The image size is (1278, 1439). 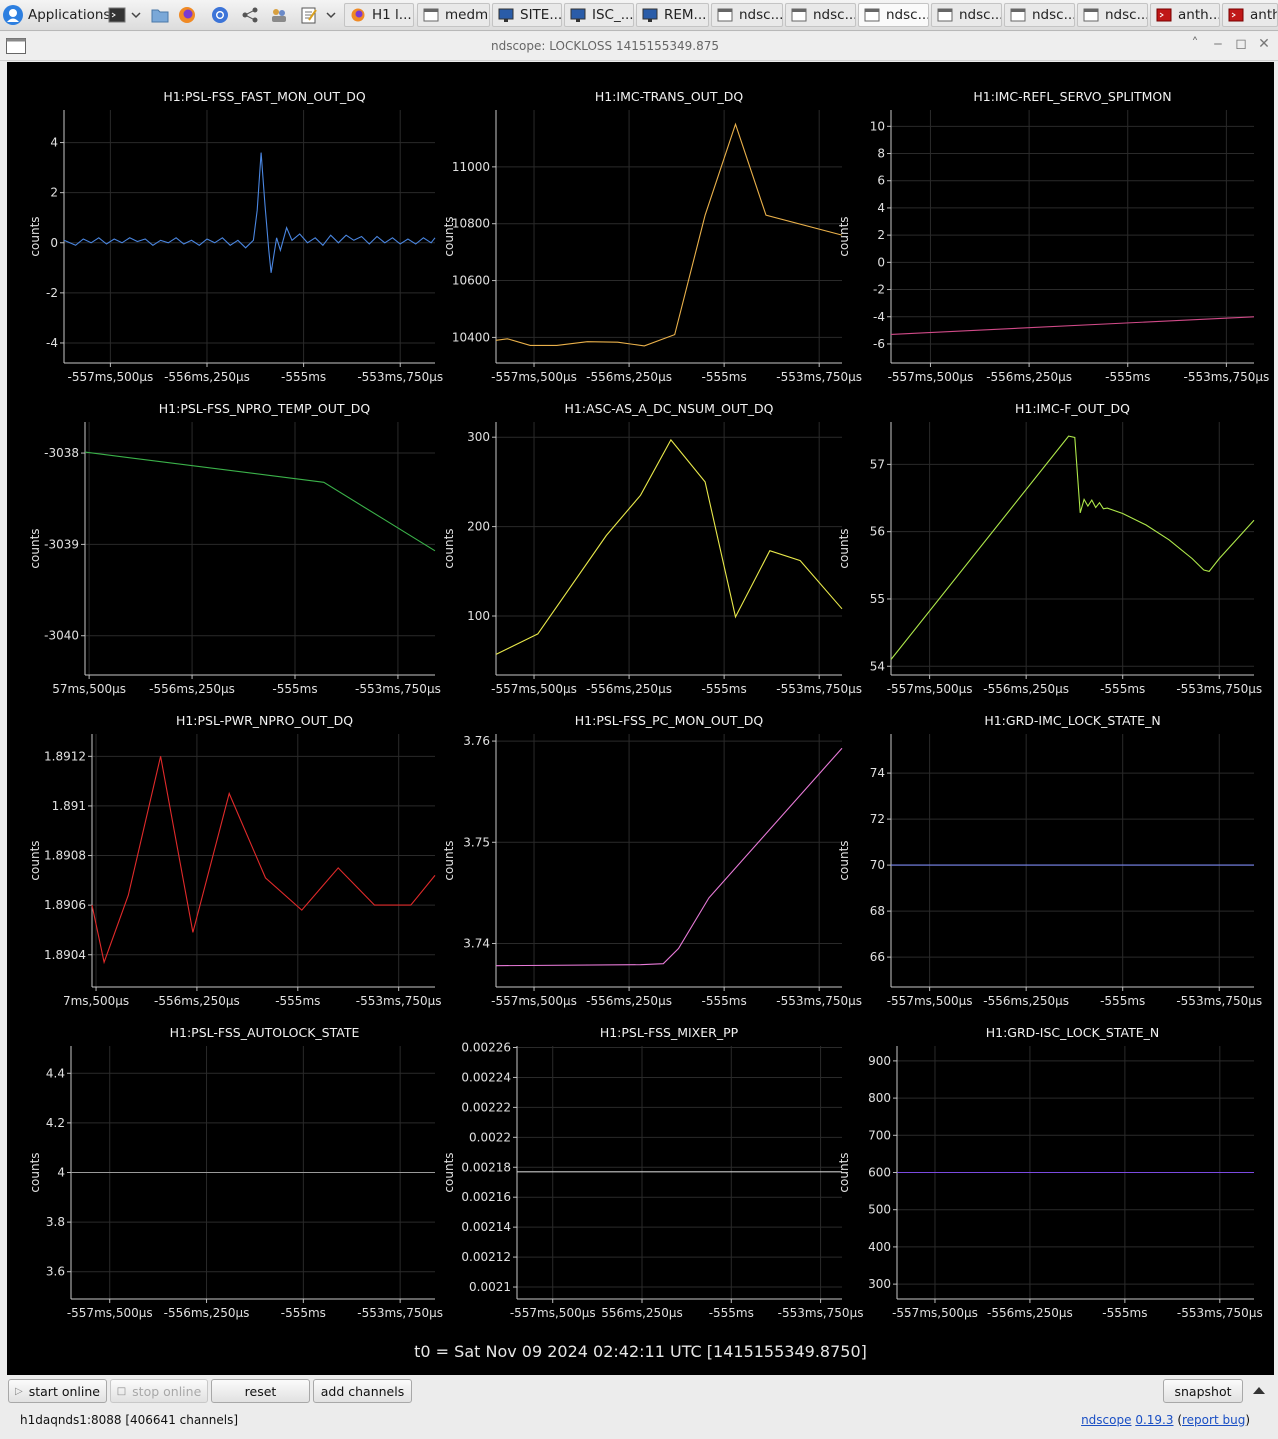 I want to click on taskbar-task-medm: medm, so click(x=453, y=15).